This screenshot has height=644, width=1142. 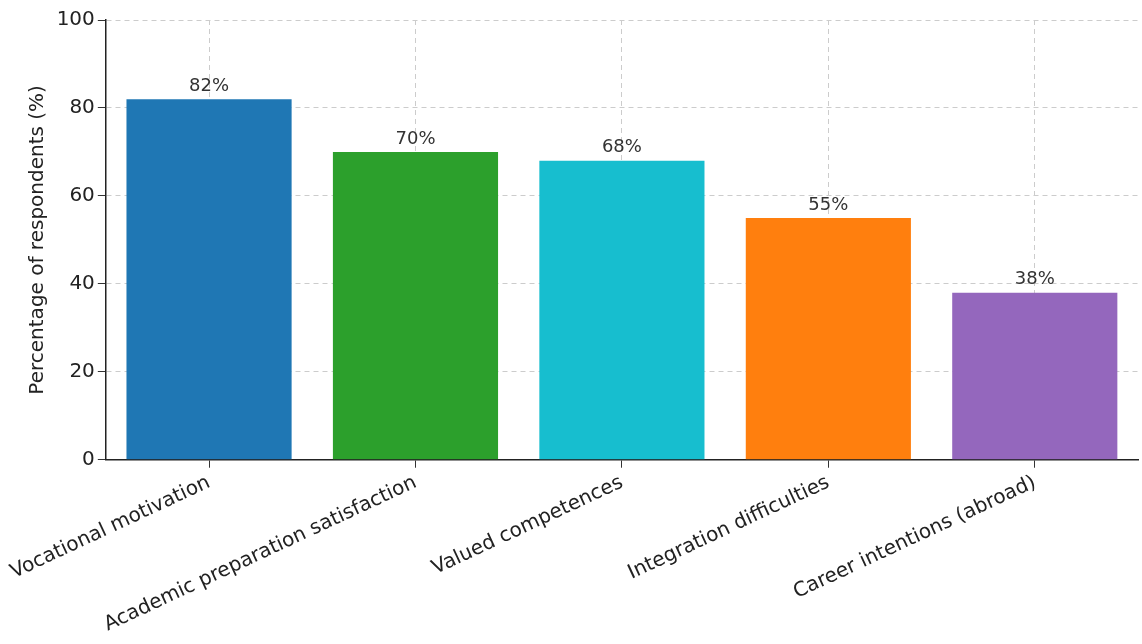 I want to click on y-tick-label: 100, so click(x=75, y=18).